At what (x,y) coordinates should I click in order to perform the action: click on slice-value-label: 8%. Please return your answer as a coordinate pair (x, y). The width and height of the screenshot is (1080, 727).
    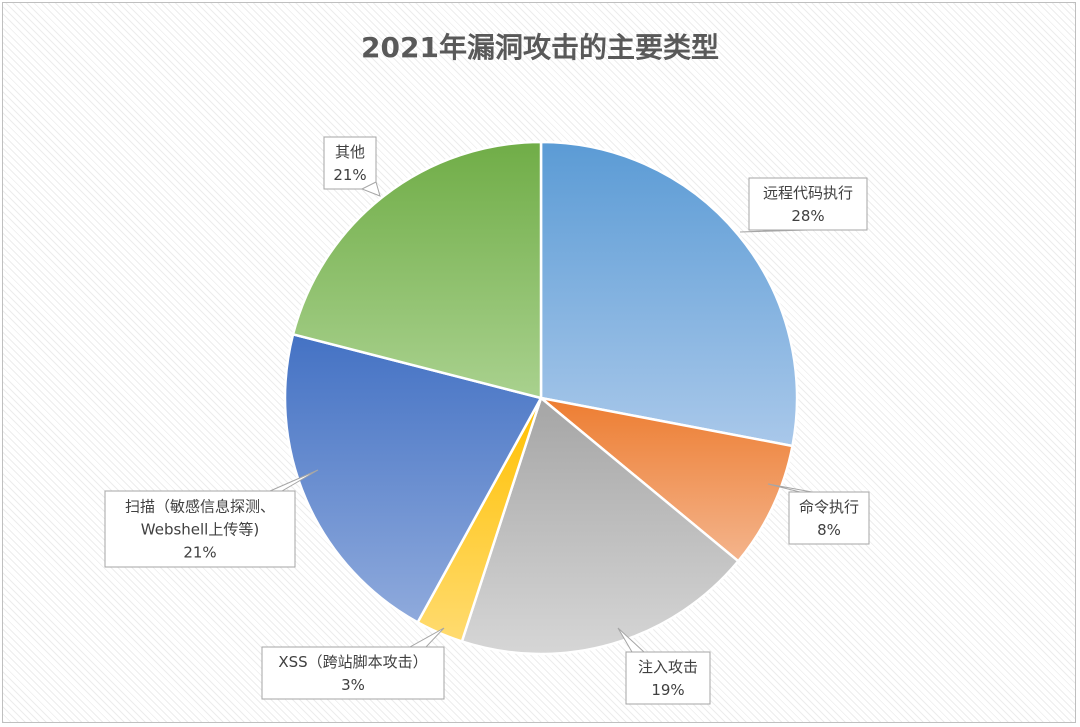
    Looking at the image, I should click on (829, 530).